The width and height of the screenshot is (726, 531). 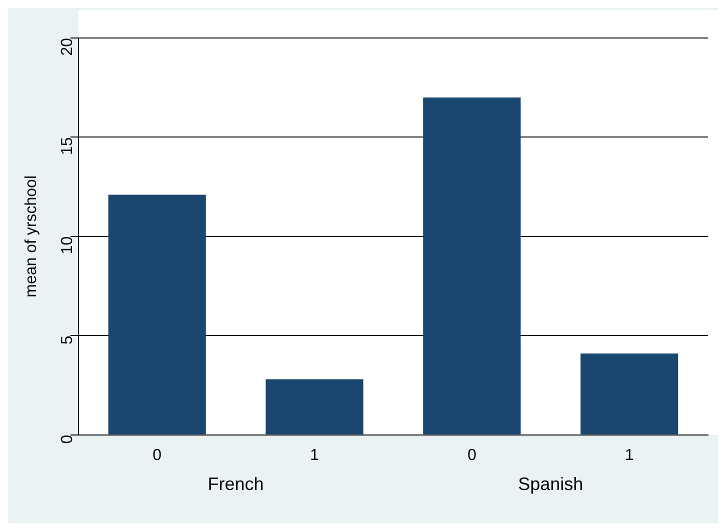 I want to click on y-tick-label: 0, so click(x=67, y=439).